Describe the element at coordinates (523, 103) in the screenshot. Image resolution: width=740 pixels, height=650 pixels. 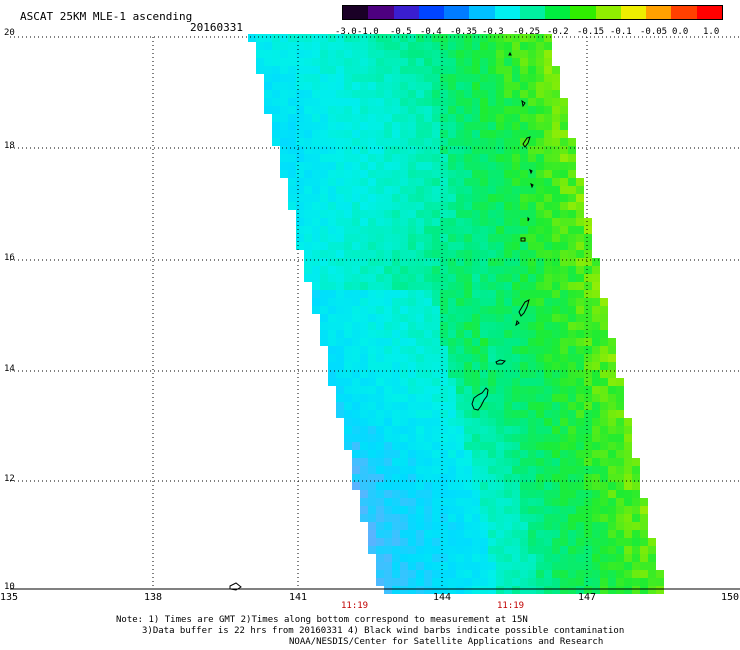
I see `agrihan-outline` at that location.